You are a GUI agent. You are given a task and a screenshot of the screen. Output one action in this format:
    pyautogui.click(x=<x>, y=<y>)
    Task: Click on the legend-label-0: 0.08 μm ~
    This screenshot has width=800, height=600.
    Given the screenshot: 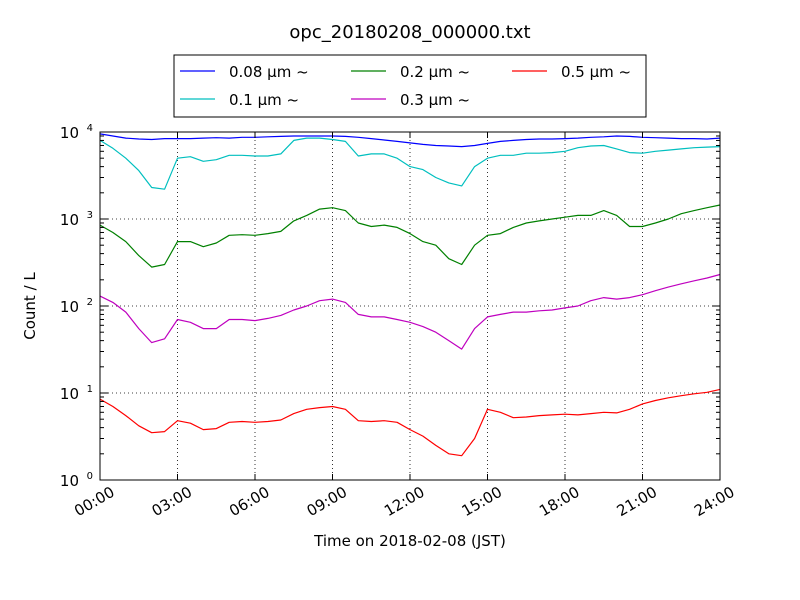 What is the action you would take?
    pyautogui.click(x=269, y=72)
    